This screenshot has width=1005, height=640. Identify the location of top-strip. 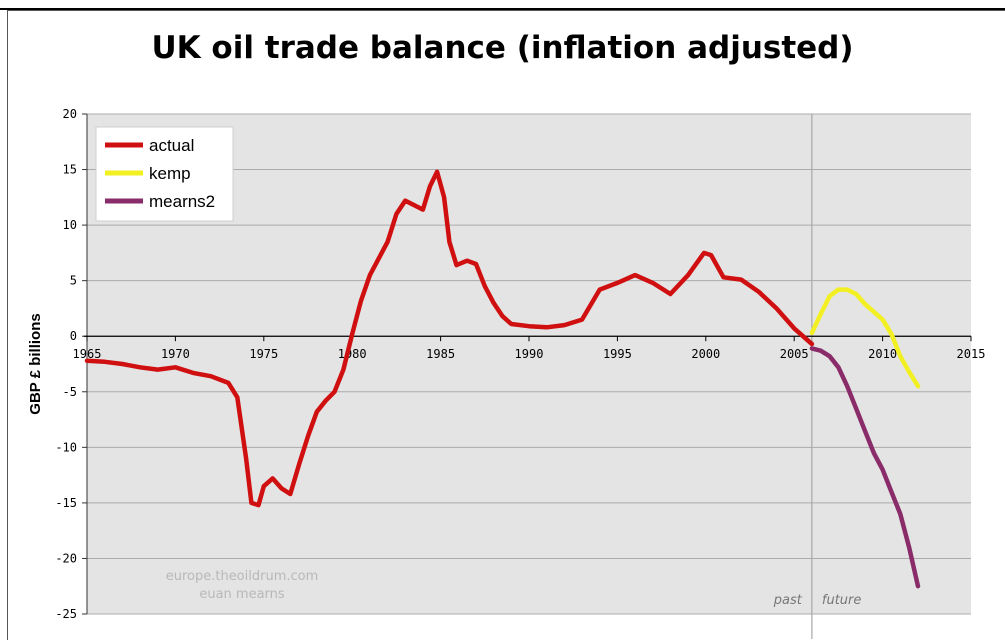
(502, 5).